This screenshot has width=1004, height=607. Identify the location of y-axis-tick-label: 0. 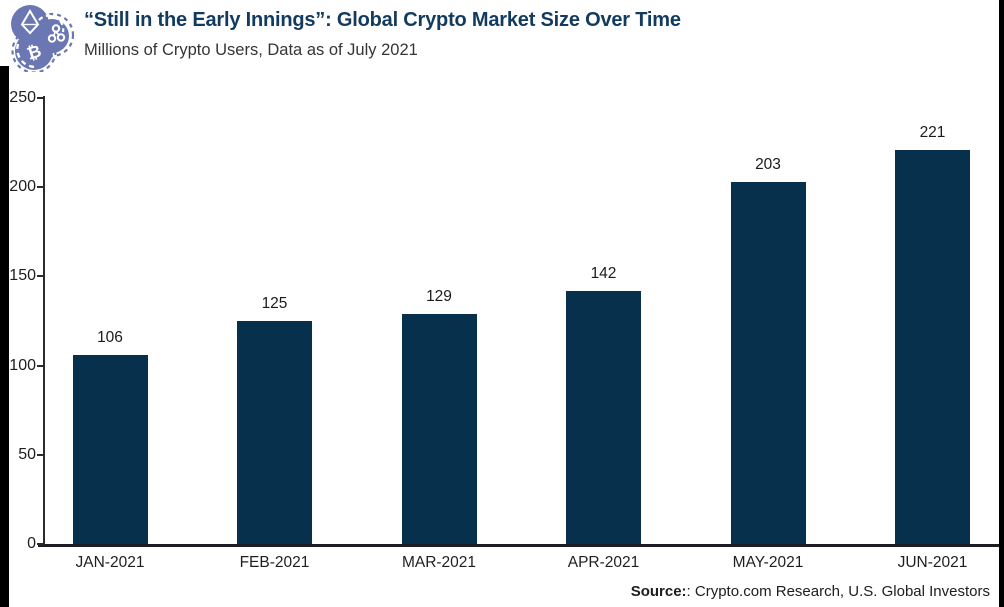
(31, 543).